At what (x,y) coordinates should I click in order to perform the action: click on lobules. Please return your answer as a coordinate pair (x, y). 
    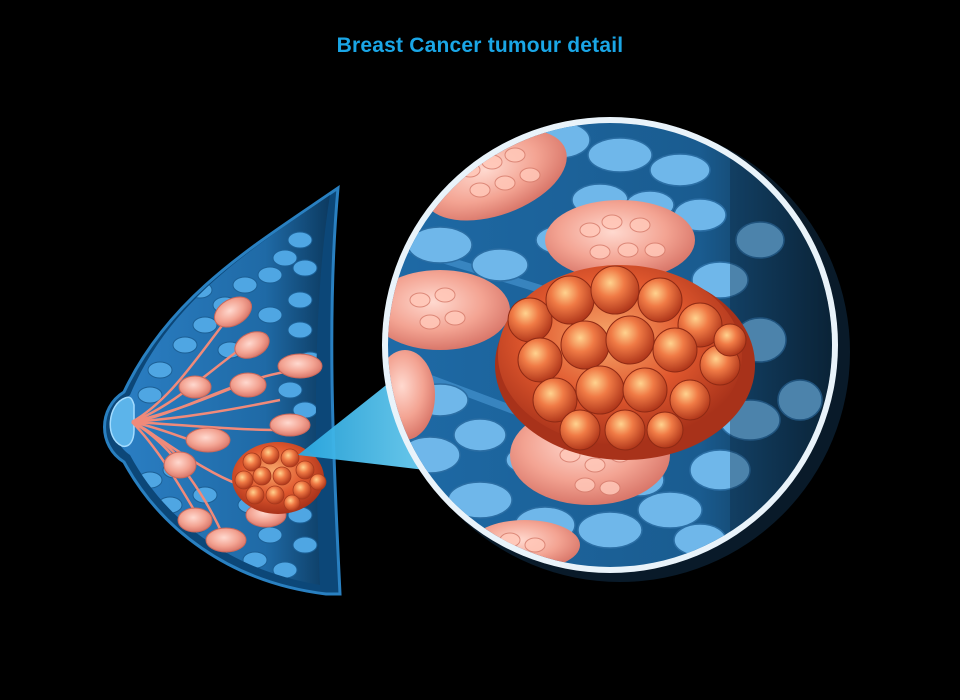
    Looking at the image, I should click on (243, 424).